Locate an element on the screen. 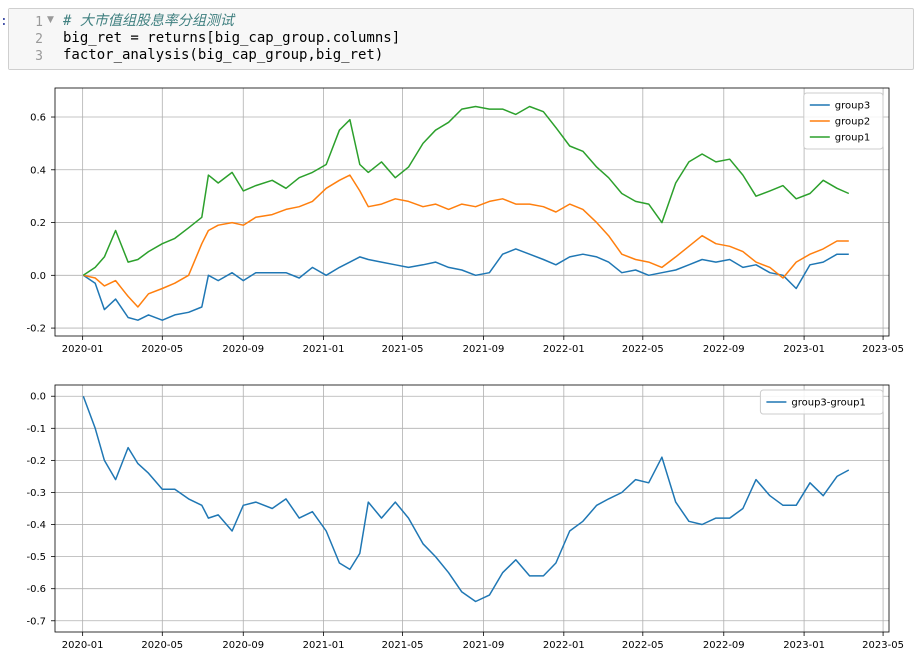 This screenshot has height=663, width=914. legend-label: group2 is located at coordinates (852, 122).